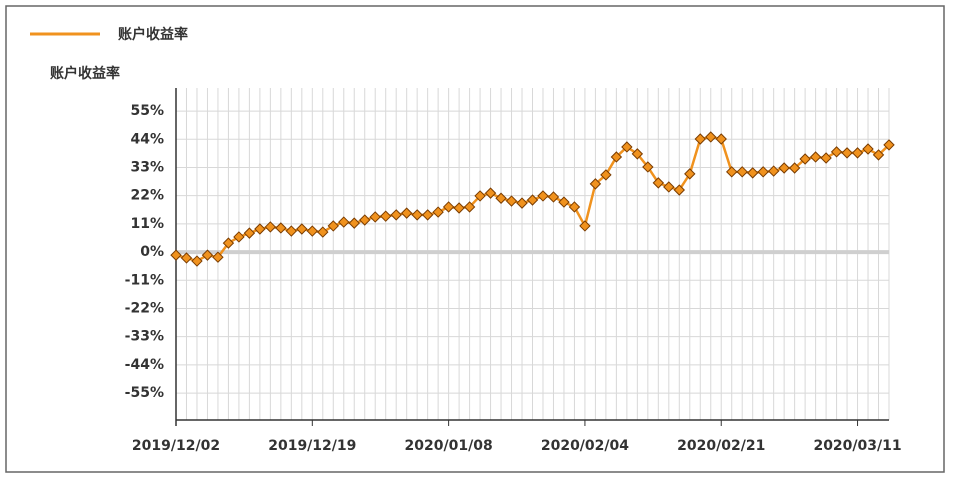 The width and height of the screenshot is (972, 484). What do you see at coordinates (144, 365) in the screenshot?
I see `y-tick-label: -44%` at bounding box center [144, 365].